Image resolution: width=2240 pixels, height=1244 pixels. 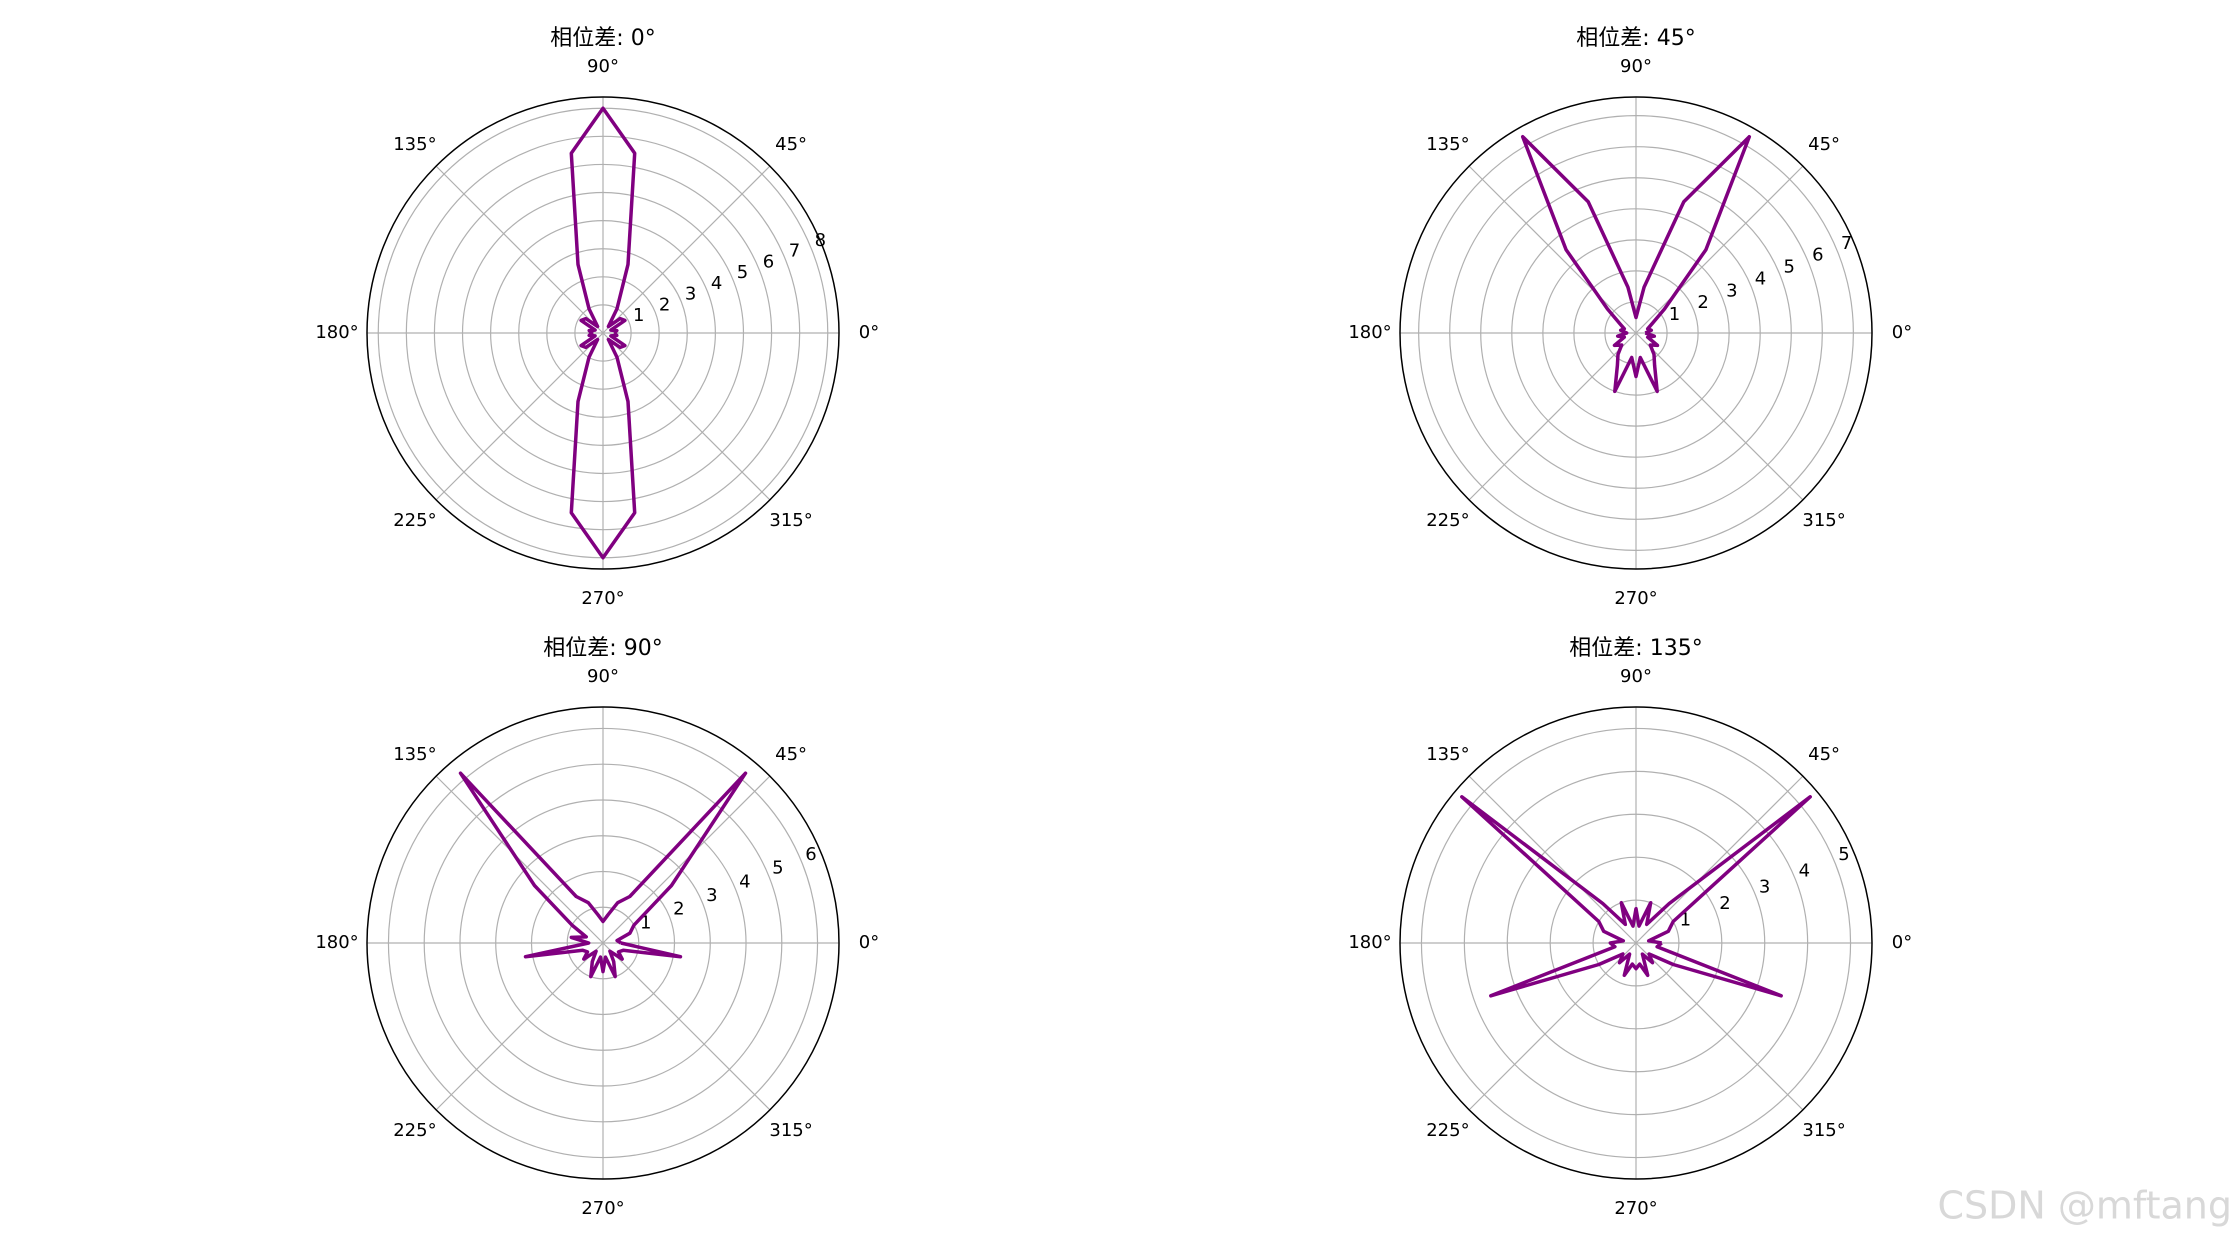 I want to click on chart-title: 相位差: 90°, so click(x=602, y=648).